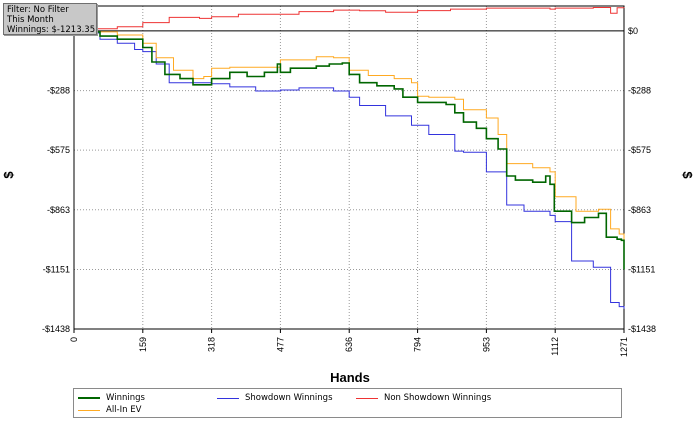 This screenshot has width=700, height=427. I want to click on y-axis-title-right: $, so click(687, 175).